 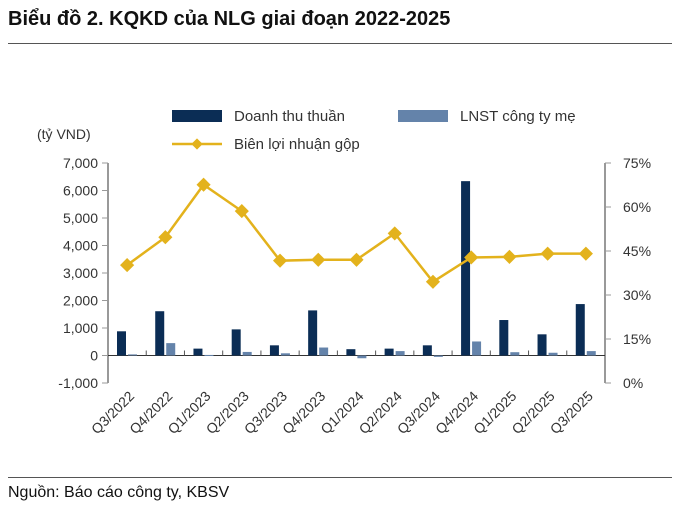 What do you see at coordinates (289, 116) in the screenshot?
I see `legend-label-revenue: Doanh thu thuần` at bounding box center [289, 116].